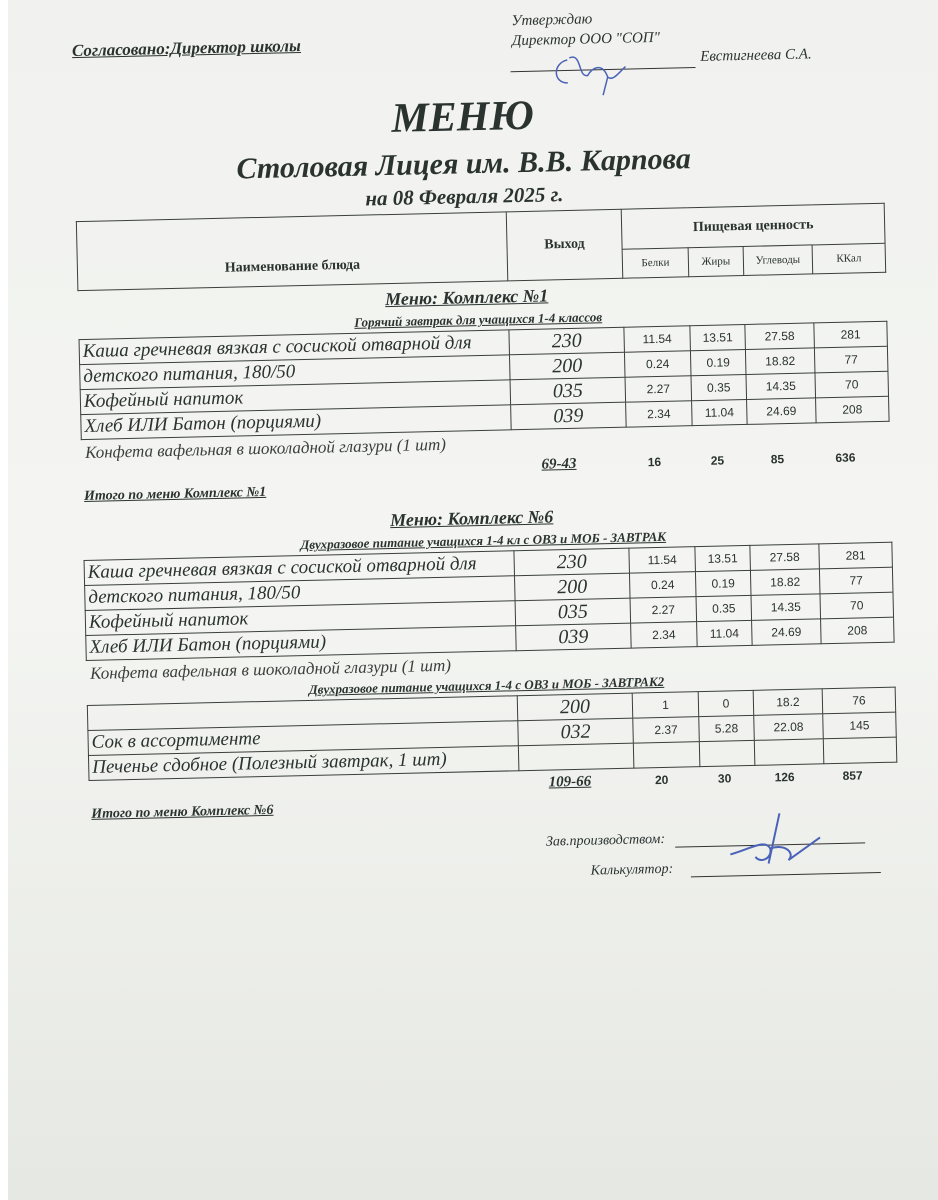  I want to click on dish-kcal: 145, so click(859, 725).